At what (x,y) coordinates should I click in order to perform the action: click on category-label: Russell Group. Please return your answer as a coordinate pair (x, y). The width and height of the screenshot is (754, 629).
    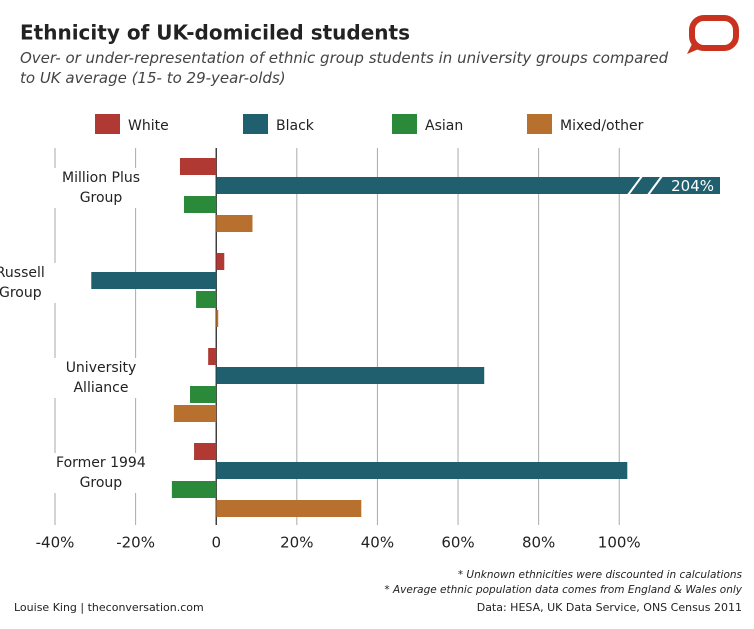
    Looking at the image, I should click on (43, 283).